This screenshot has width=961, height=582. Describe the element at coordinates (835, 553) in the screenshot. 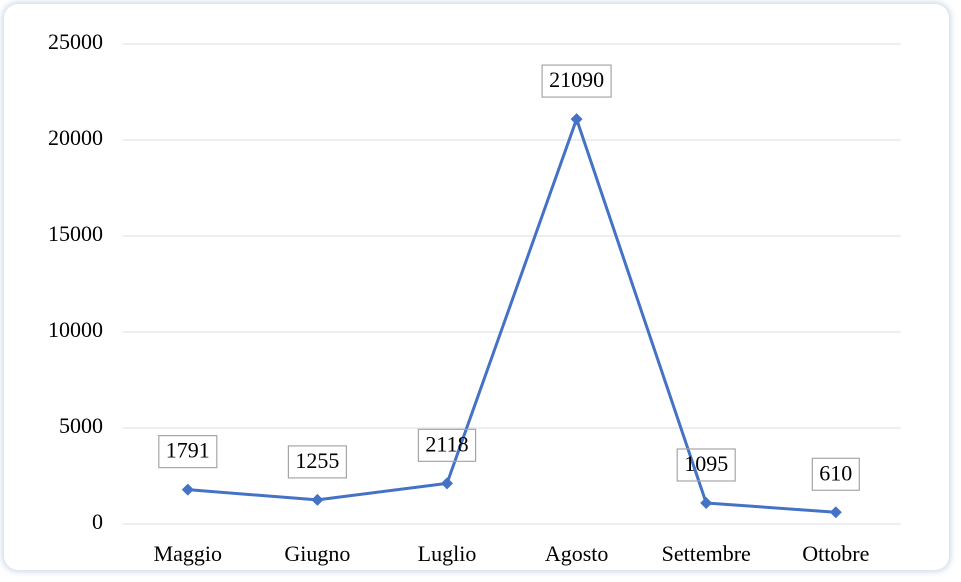

I see `x-tick-label: Ottobre` at that location.